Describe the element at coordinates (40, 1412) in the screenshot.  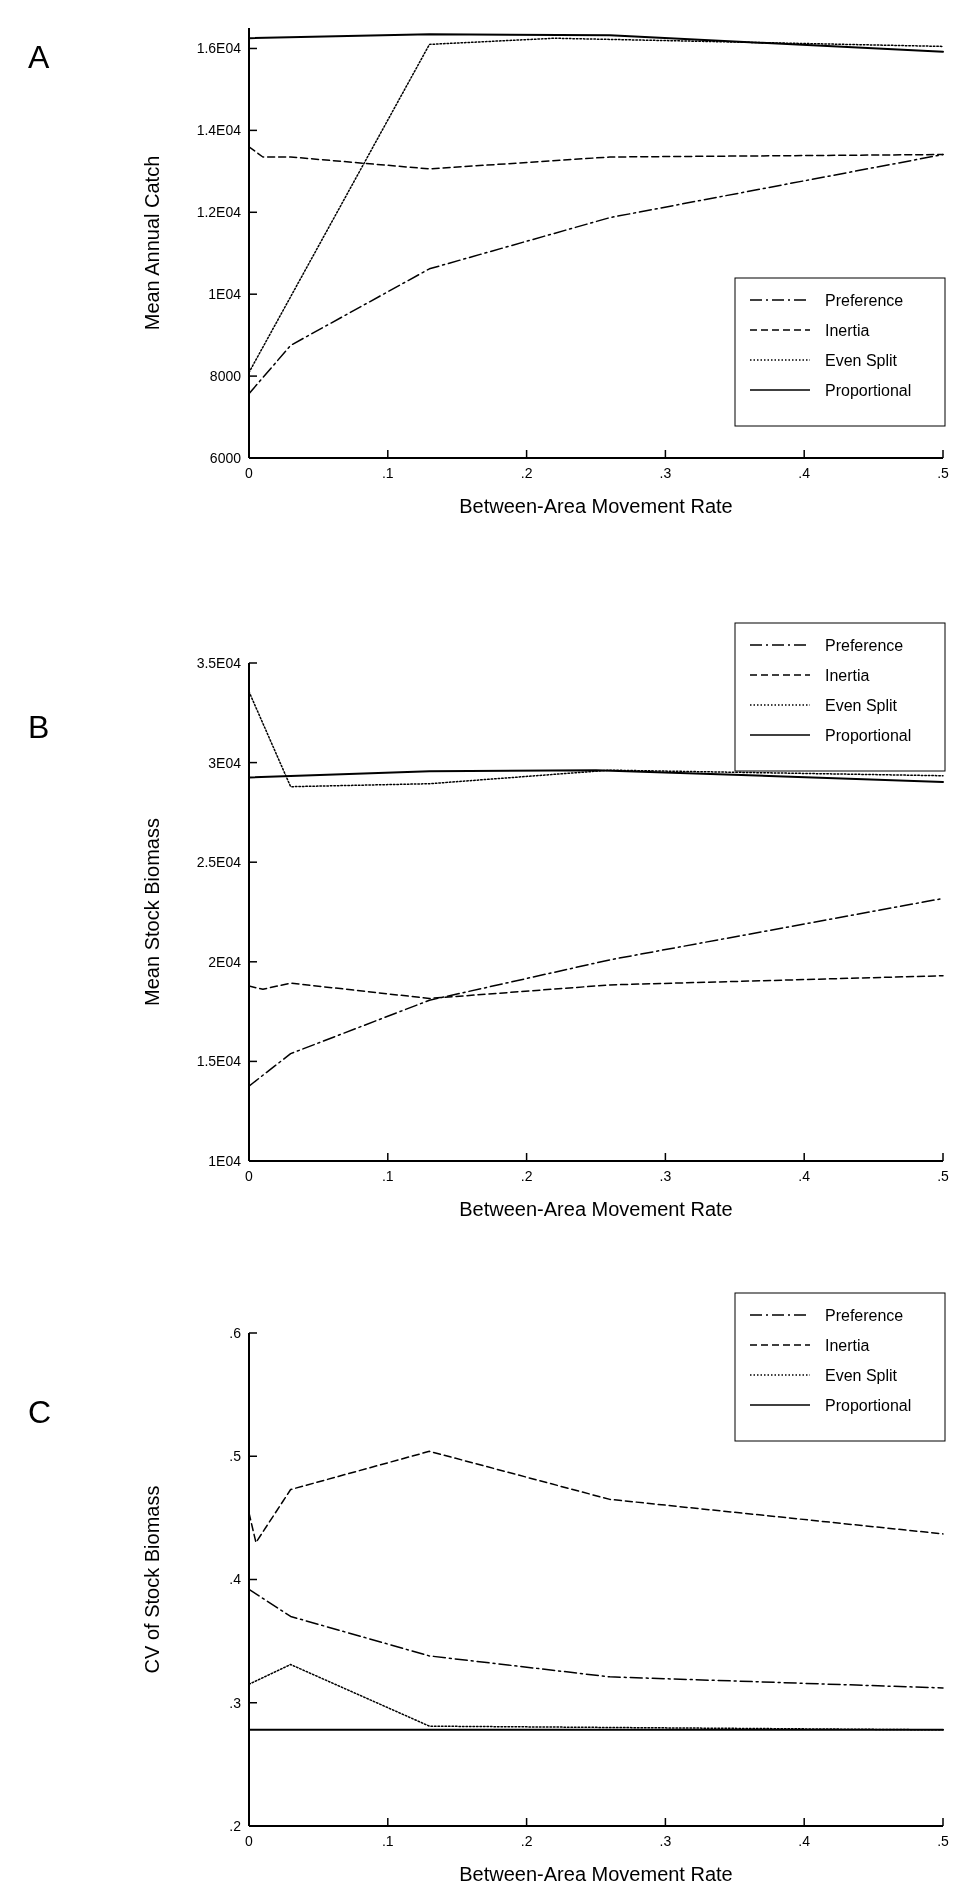
I see `text: C` at that location.